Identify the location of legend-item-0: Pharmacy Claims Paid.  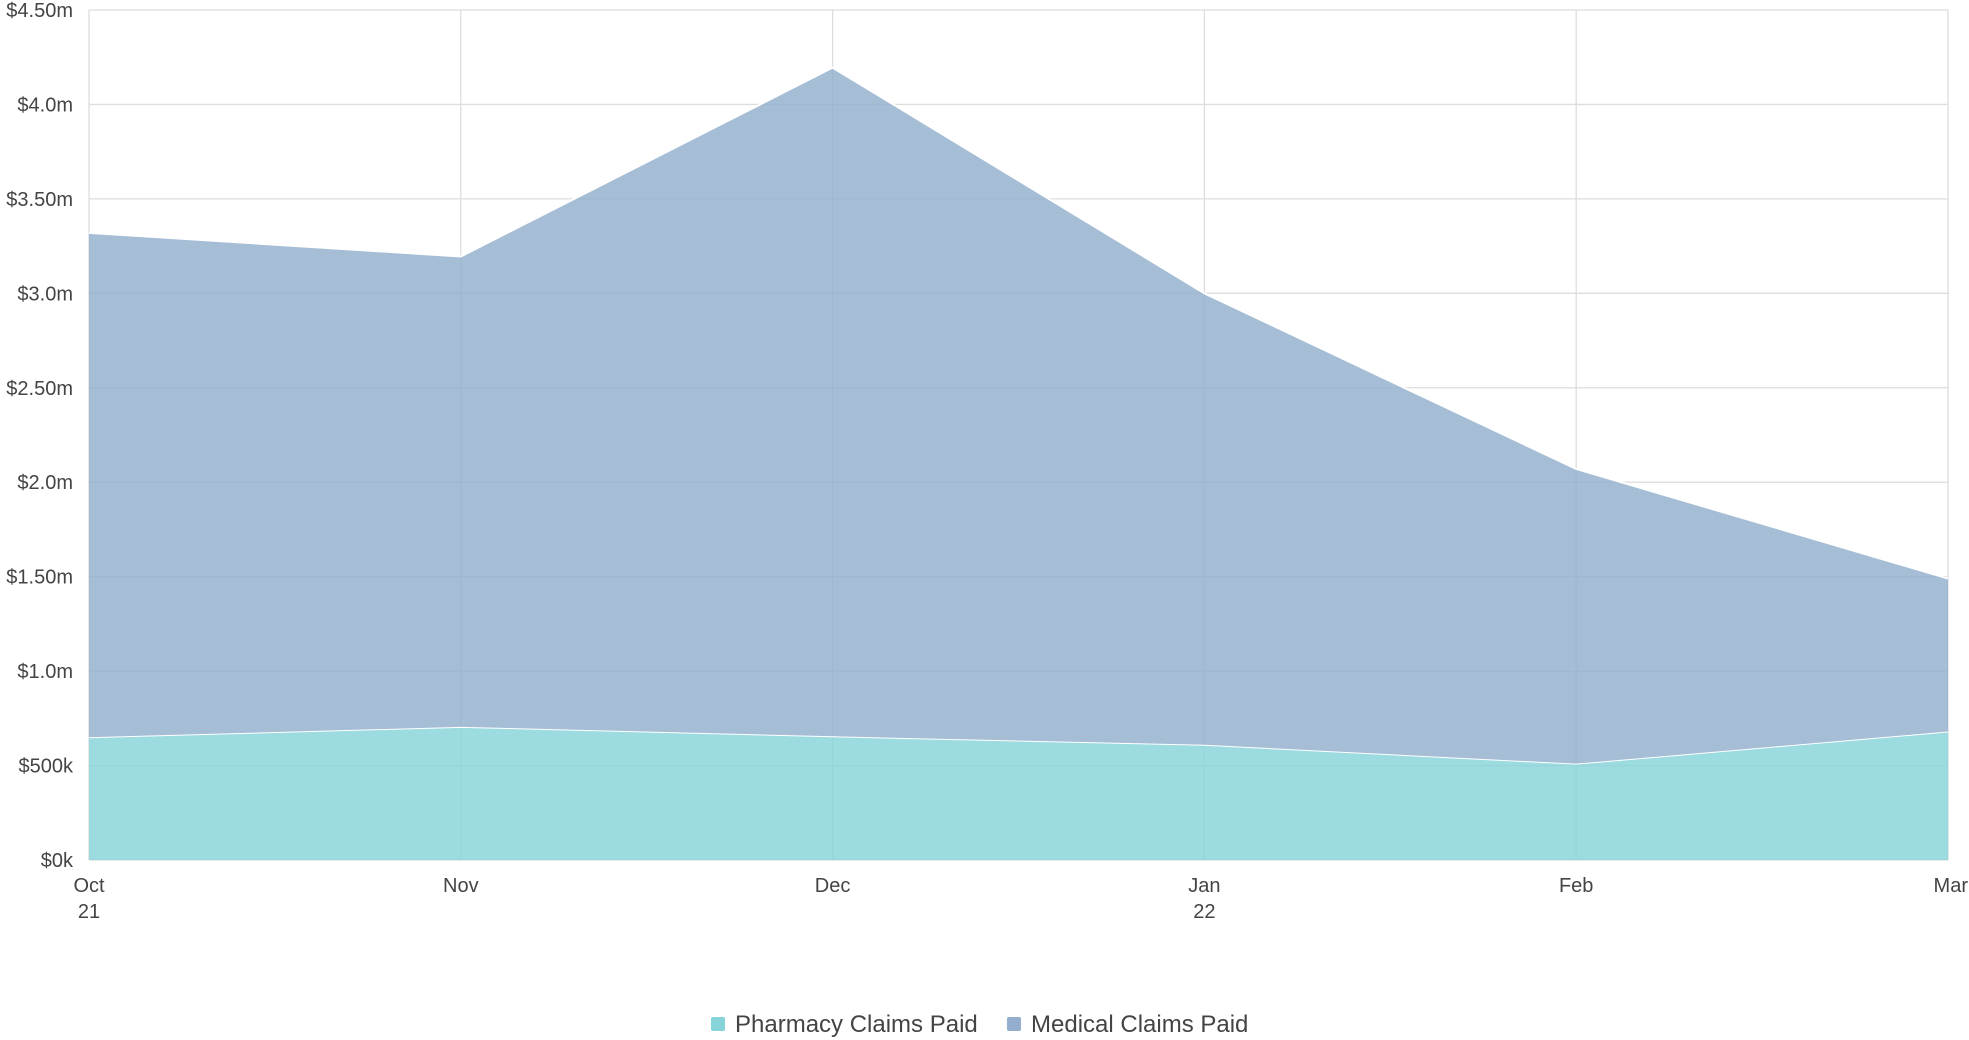
(844, 1024).